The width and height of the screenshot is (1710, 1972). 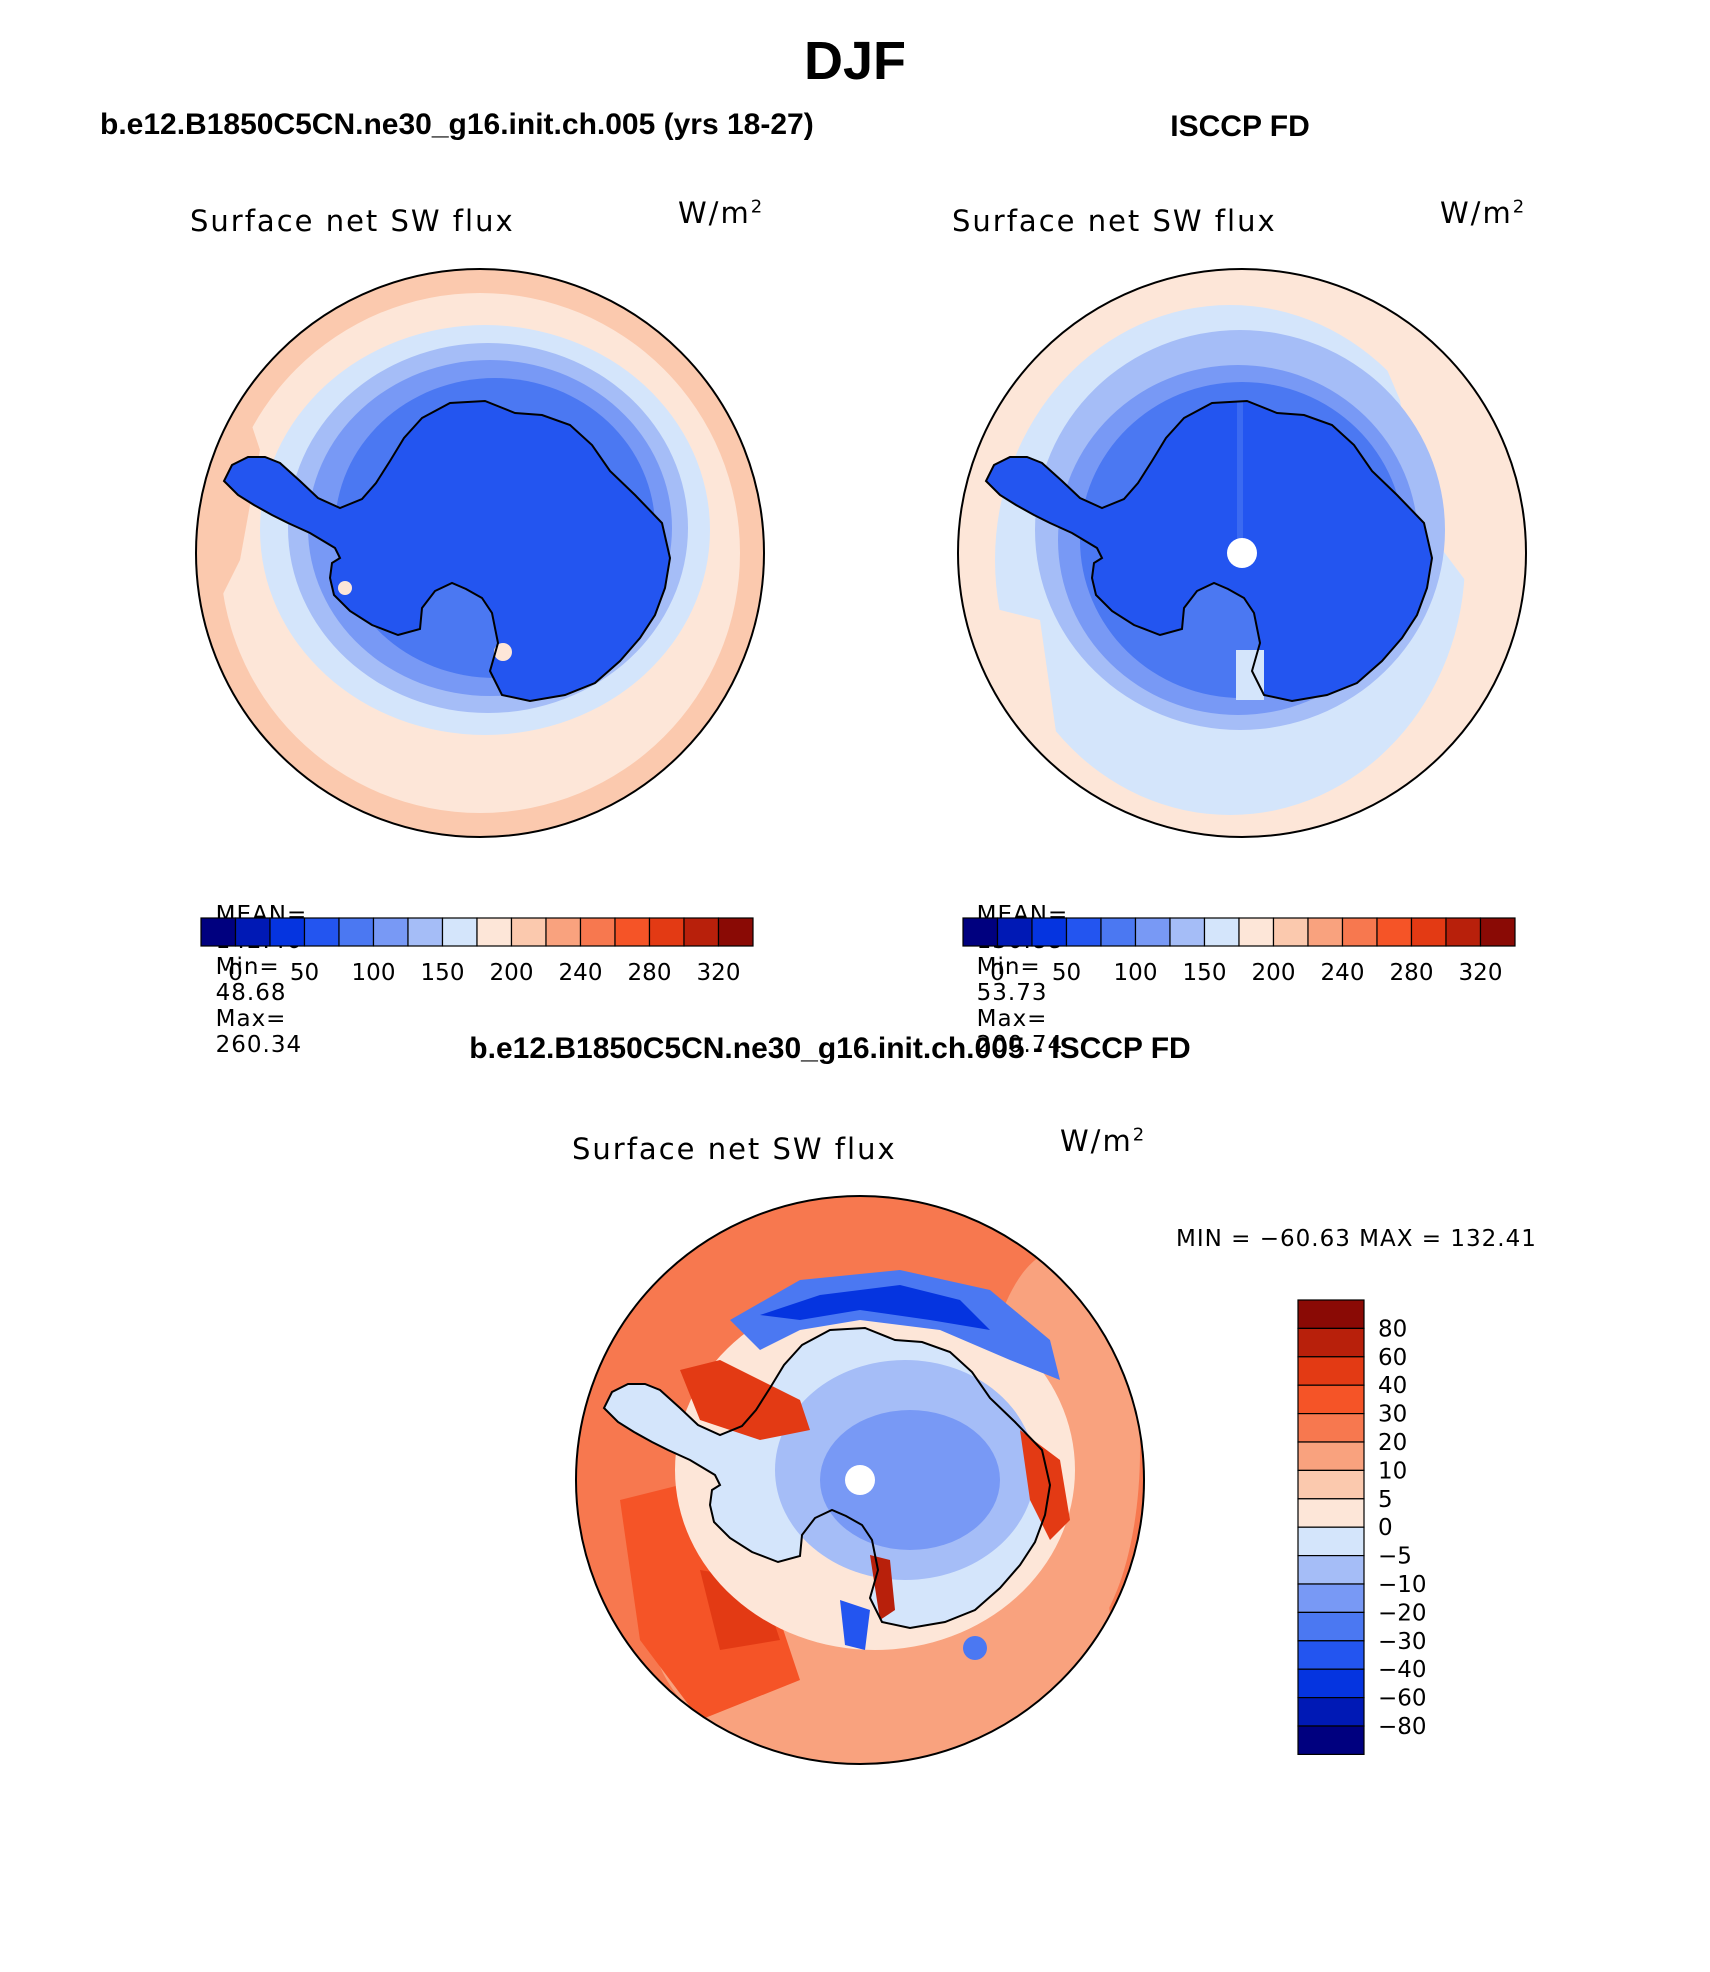 What do you see at coordinates (650, 973) in the screenshot?
I see `model-colorbar-label: 280` at bounding box center [650, 973].